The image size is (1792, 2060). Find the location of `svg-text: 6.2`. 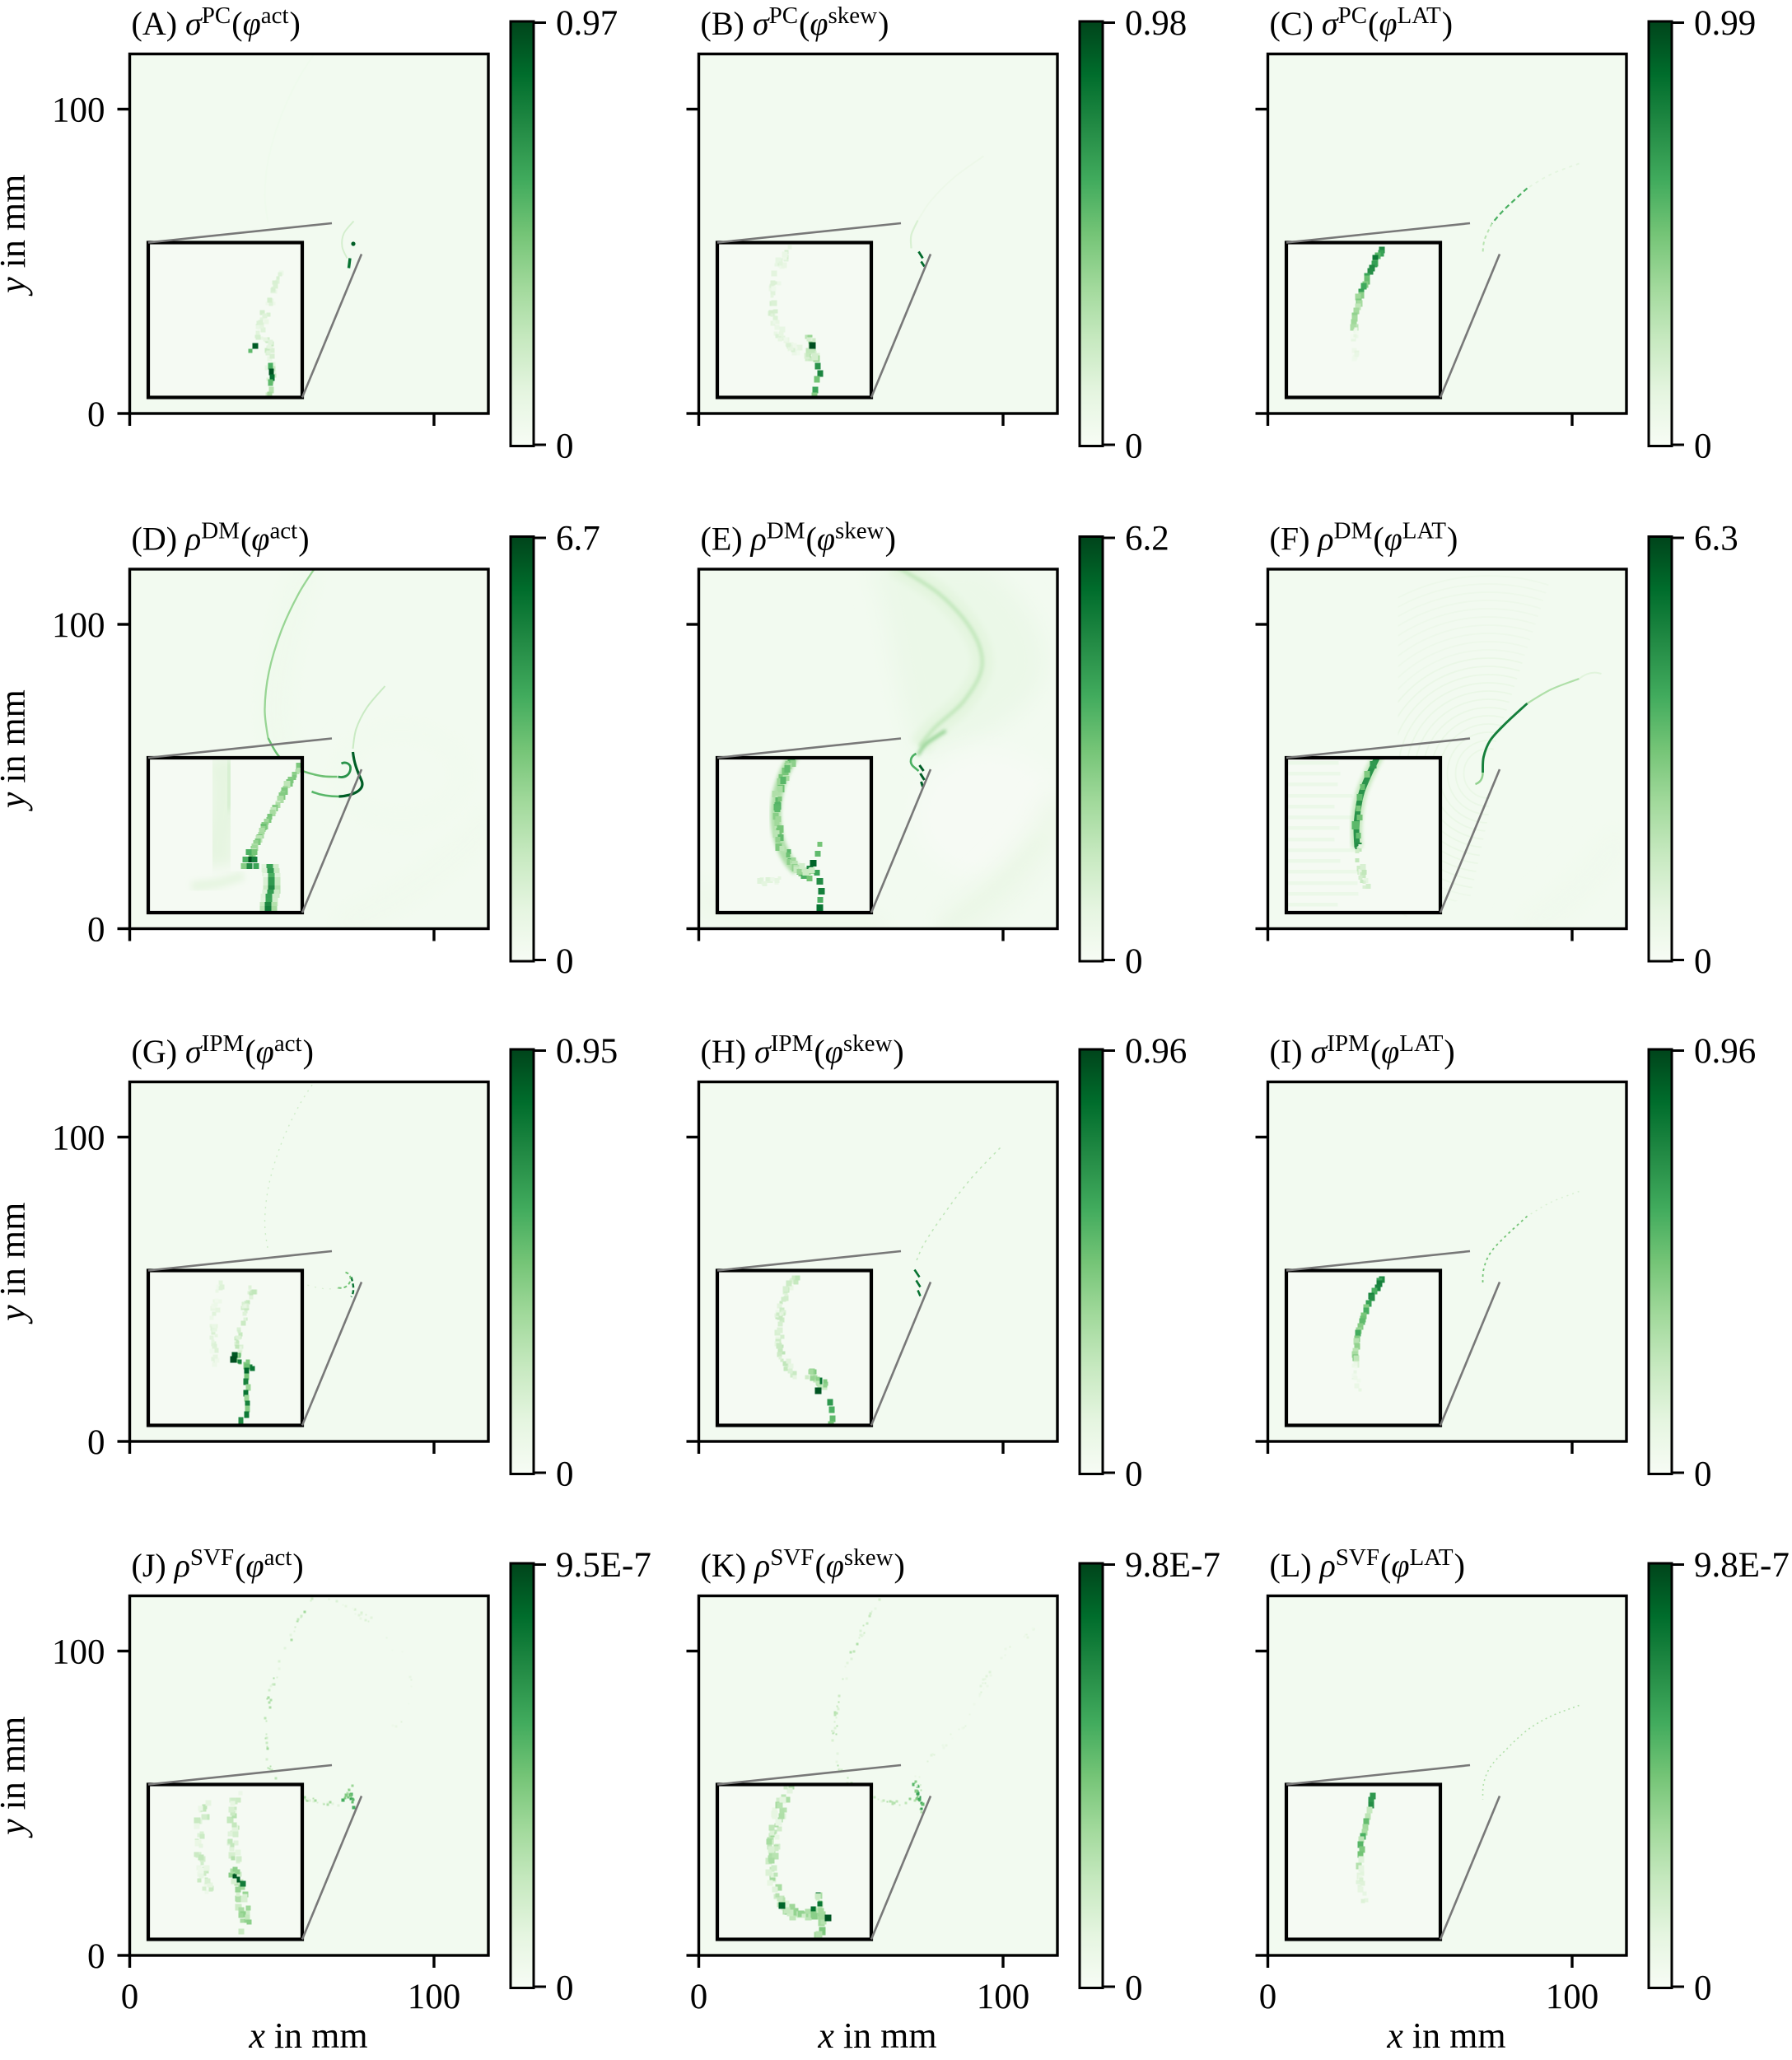

svg-text: 6.2 is located at coordinates (1147, 539).